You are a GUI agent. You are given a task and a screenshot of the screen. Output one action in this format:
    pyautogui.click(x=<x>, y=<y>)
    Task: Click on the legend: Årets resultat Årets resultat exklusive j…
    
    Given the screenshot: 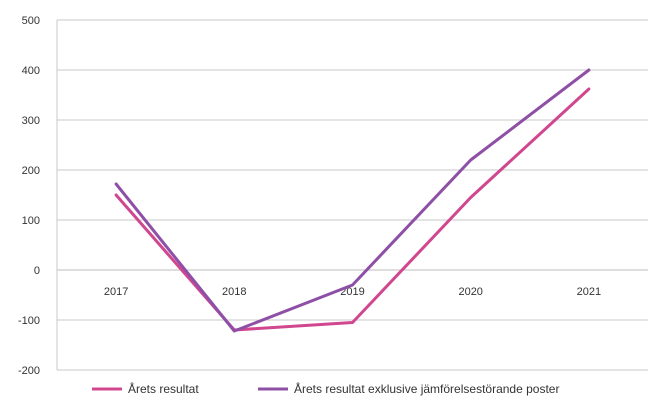 What is the action you would take?
    pyautogui.click(x=325, y=388)
    